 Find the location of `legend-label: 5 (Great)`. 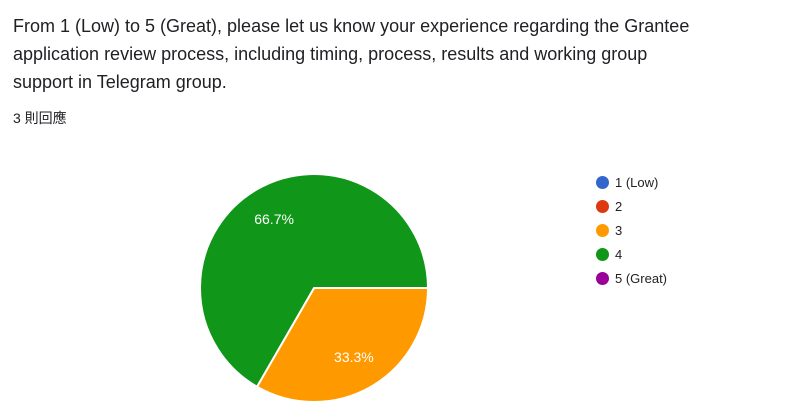

legend-label: 5 (Great) is located at coordinates (641, 278).